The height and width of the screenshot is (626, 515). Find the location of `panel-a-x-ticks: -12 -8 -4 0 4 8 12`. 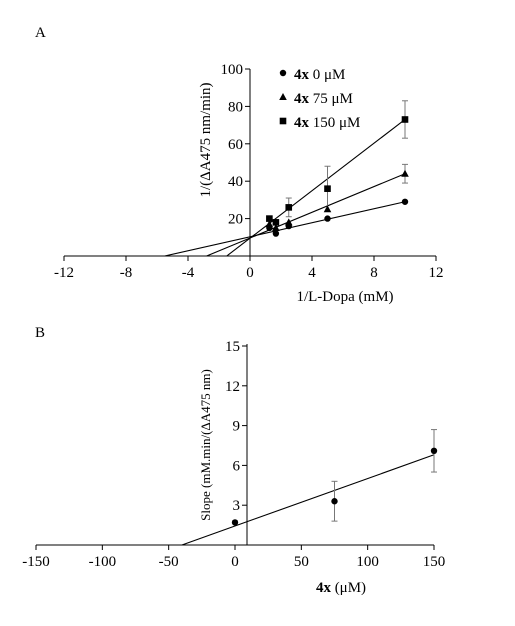

panel-a-x-ticks: -12 -8 -4 0 4 8 12 is located at coordinates (249, 268).